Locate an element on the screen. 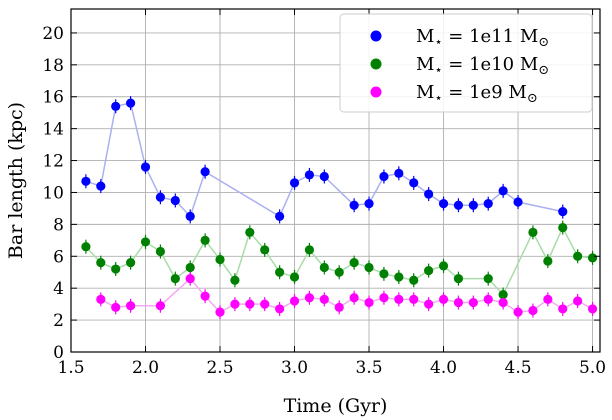 The image size is (612, 420). y-tick-label: 8 is located at coordinates (58, 225).